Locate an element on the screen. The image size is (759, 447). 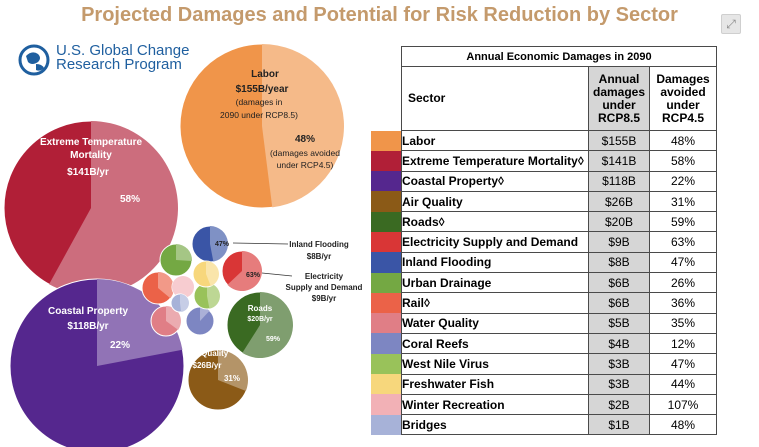
col-header-sector: Sector is located at coordinates (495, 98).